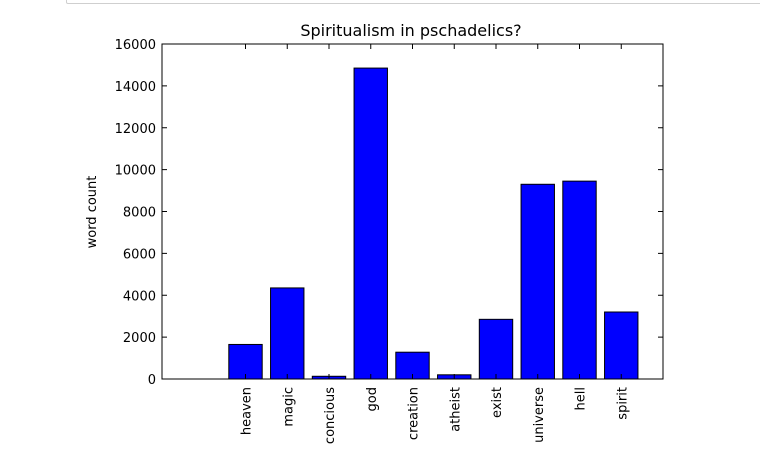 This screenshot has height=473, width=760. Describe the element at coordinates (135, 171) in the screenshot. I see `y-tick-label: 10000` at that location.